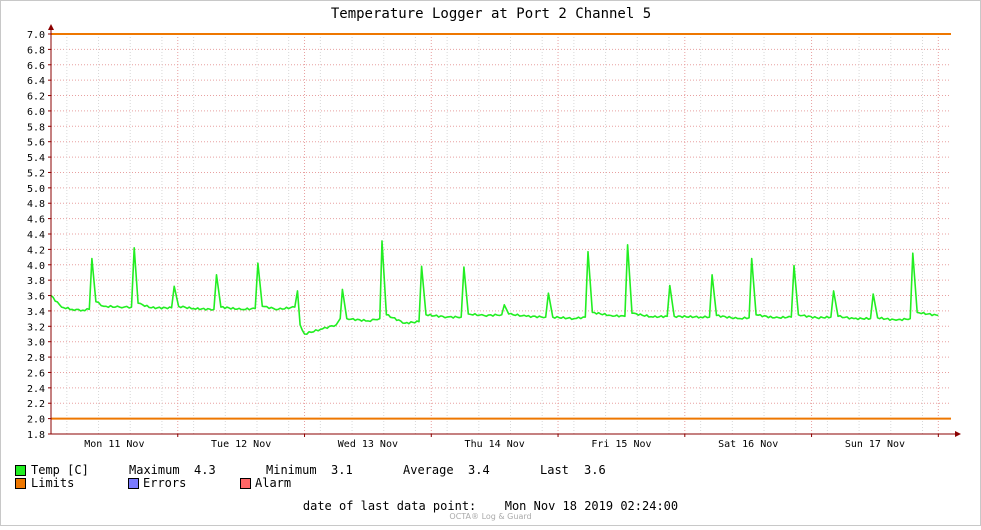 This screenshot has height=530, width=981. I want to click on y-tick-label: 1.8, so click(36, 435).